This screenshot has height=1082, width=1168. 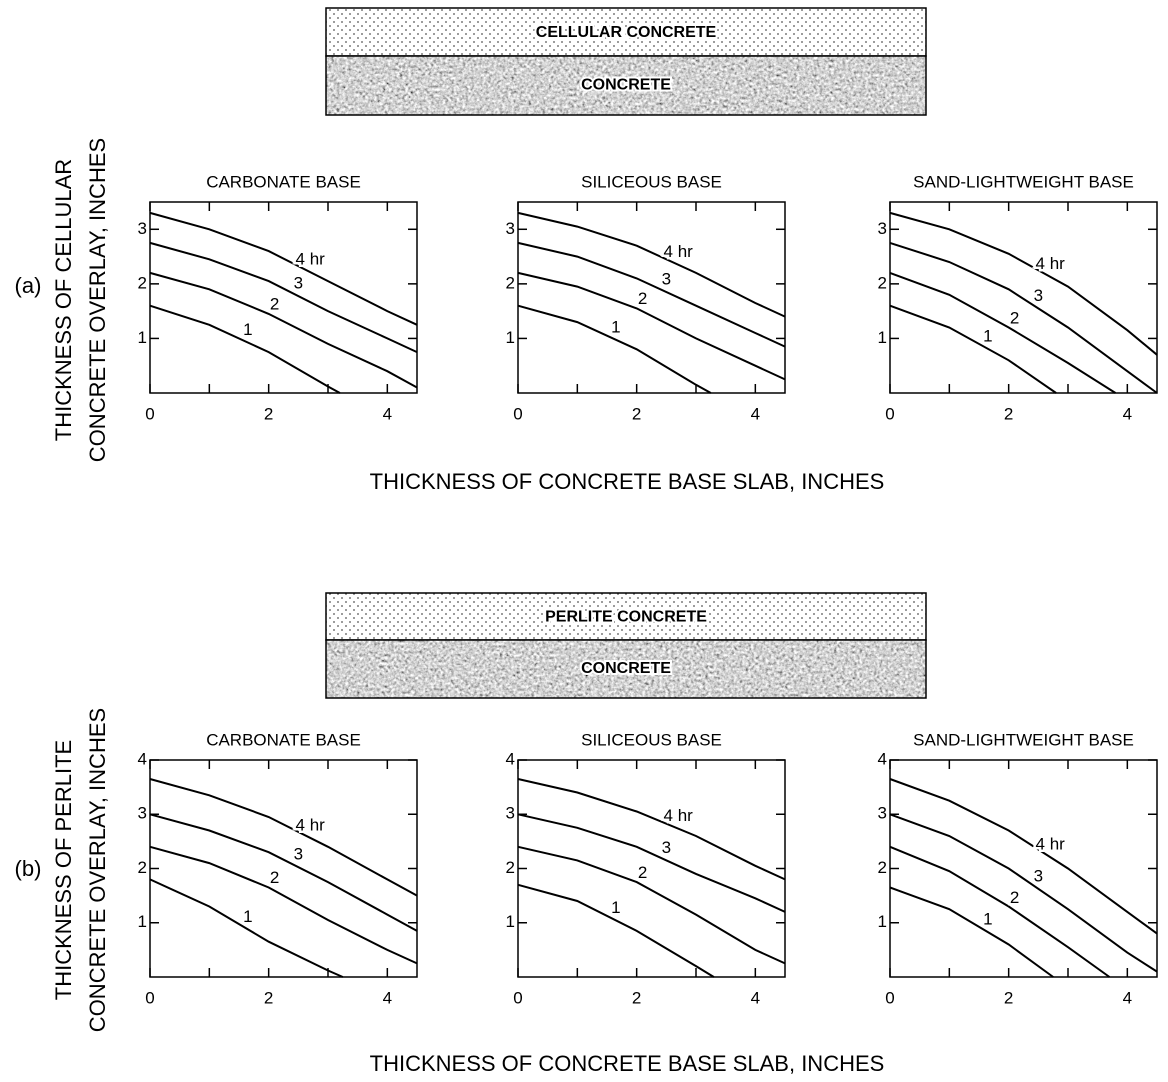 What do you see at coordinates (283, 181) in the screenshot?
I see `chart-title: CARBONATE BASE` at bounding box center [283, 181].